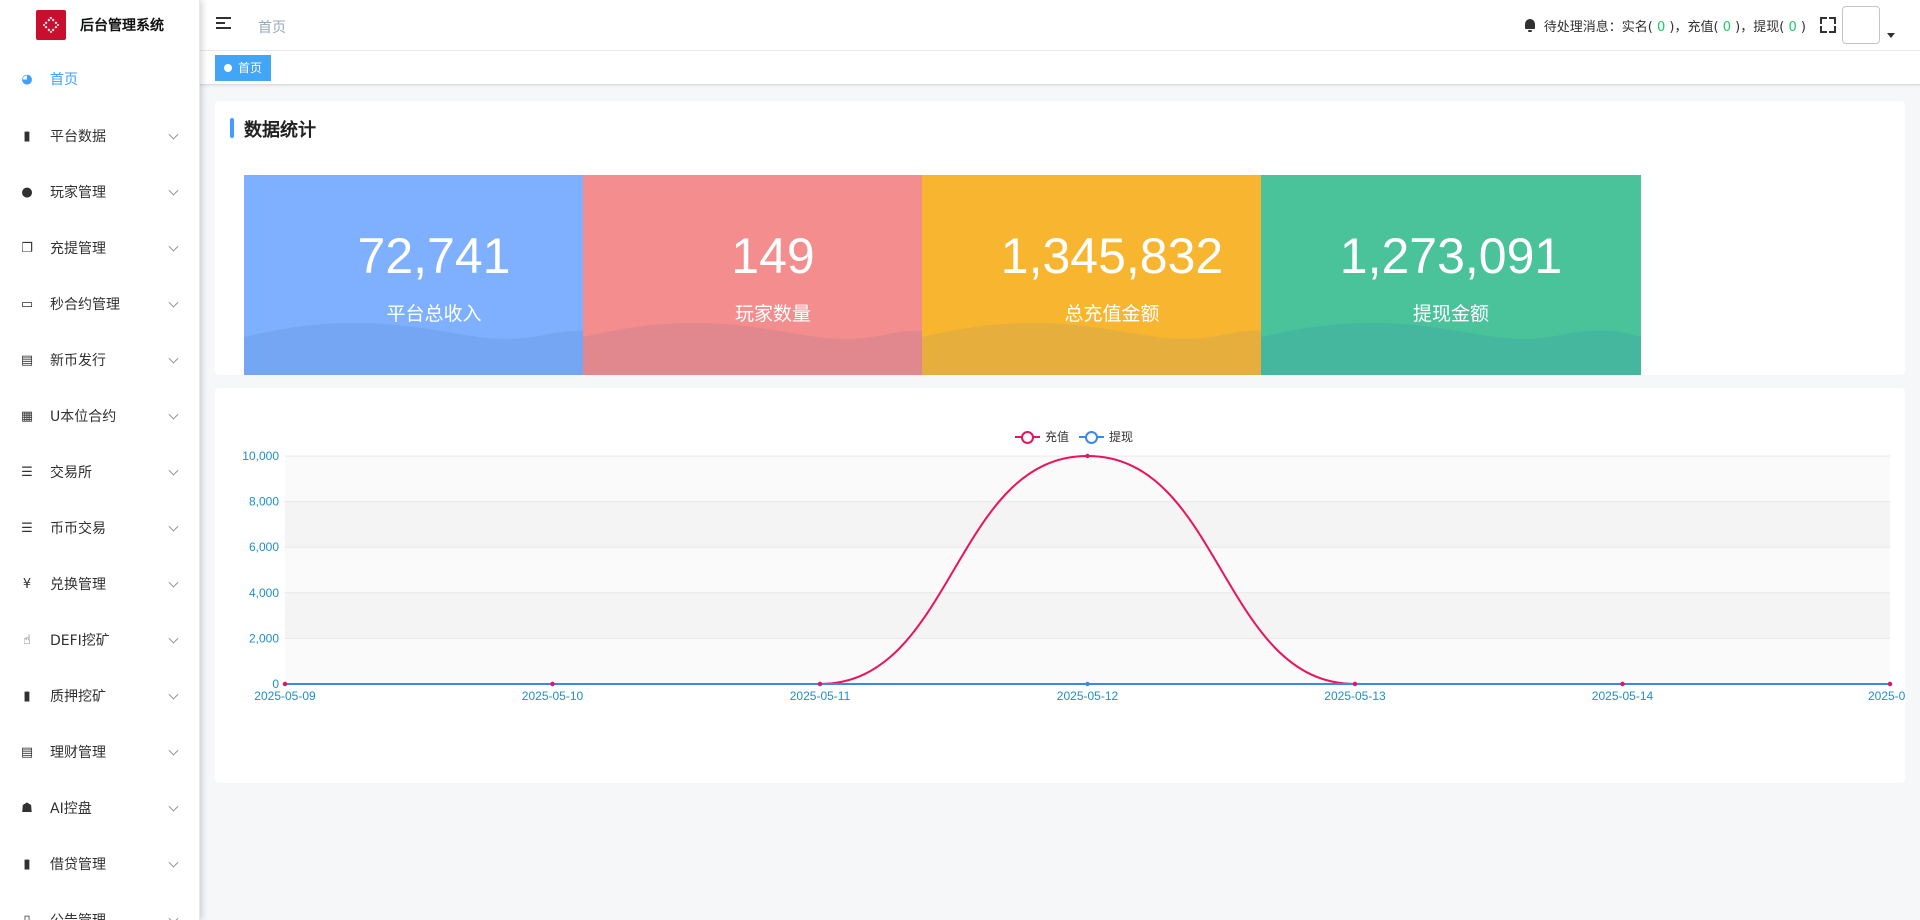  Describe the element at coordinates (27, 192) in the screenshot. I see `user-icon: ●` at that location.